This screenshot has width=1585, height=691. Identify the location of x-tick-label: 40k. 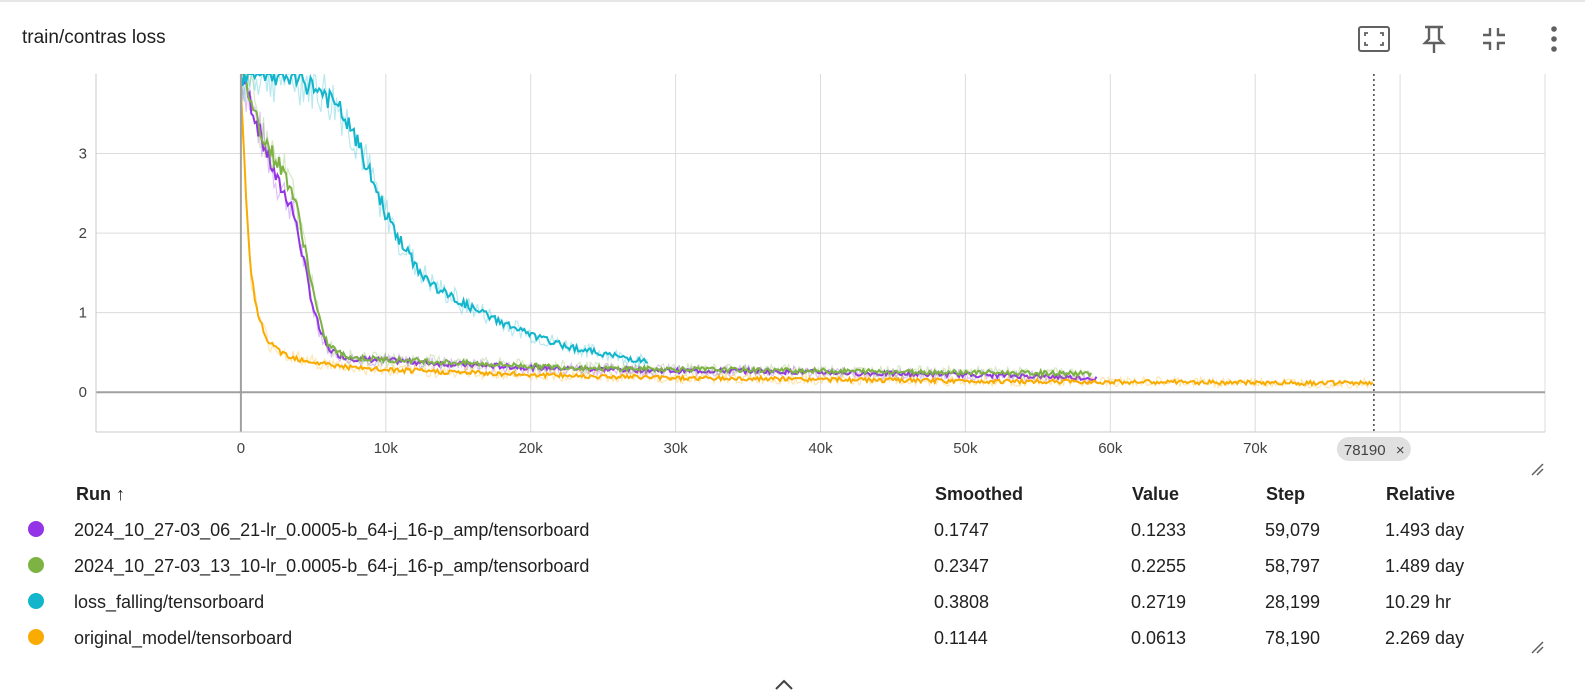
(820, 448).